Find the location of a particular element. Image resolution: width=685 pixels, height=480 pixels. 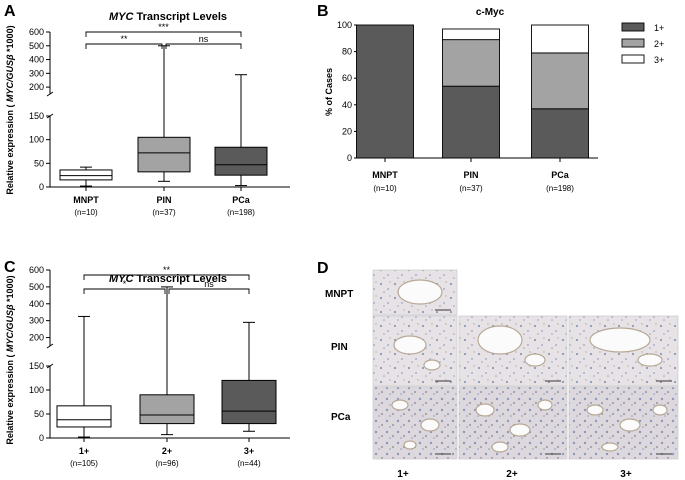

panel-a-n-label: (n=198) is located at coordinates (241, 212).